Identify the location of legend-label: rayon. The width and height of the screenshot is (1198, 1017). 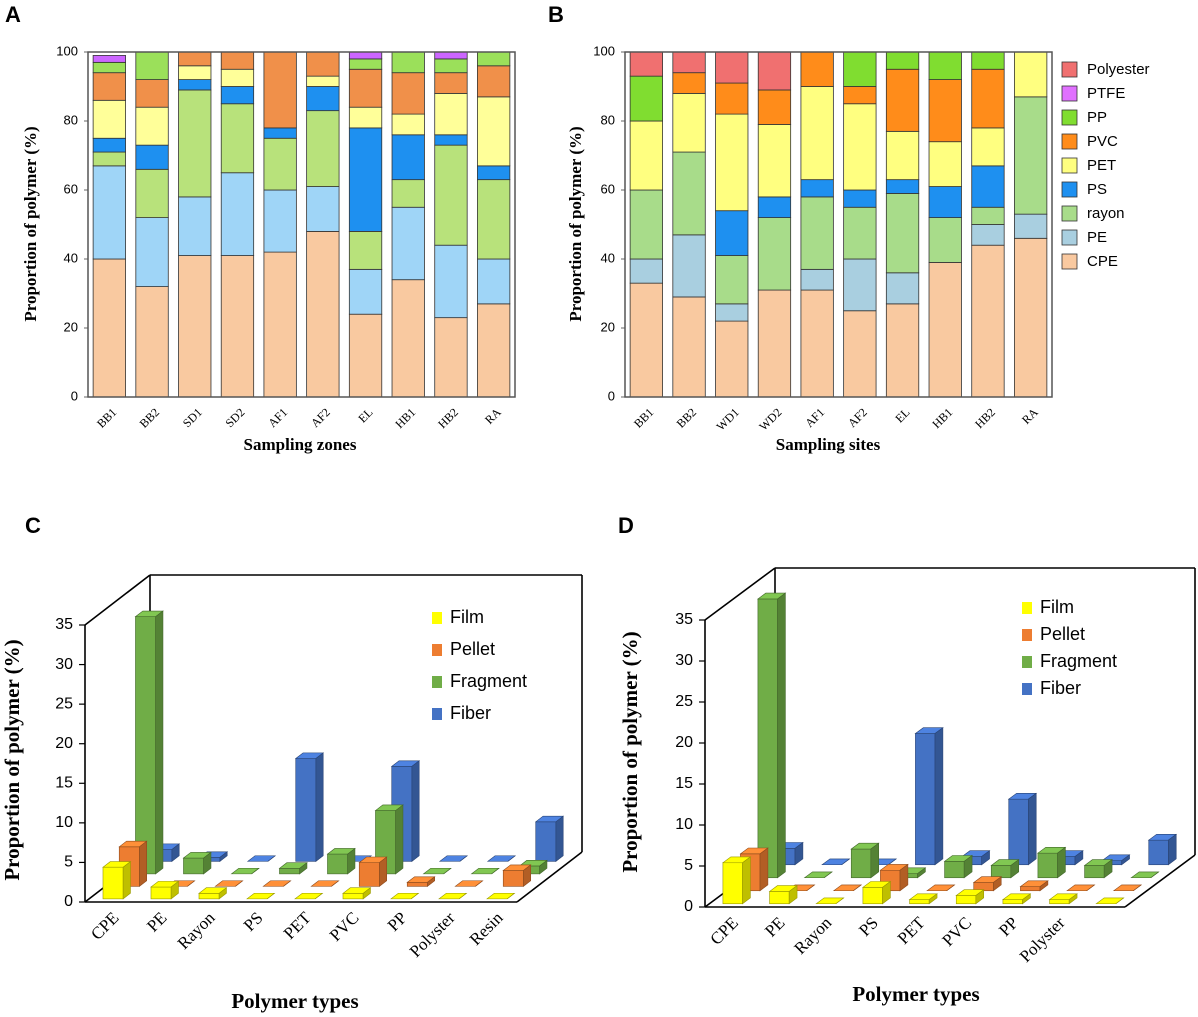
(1106, 213).